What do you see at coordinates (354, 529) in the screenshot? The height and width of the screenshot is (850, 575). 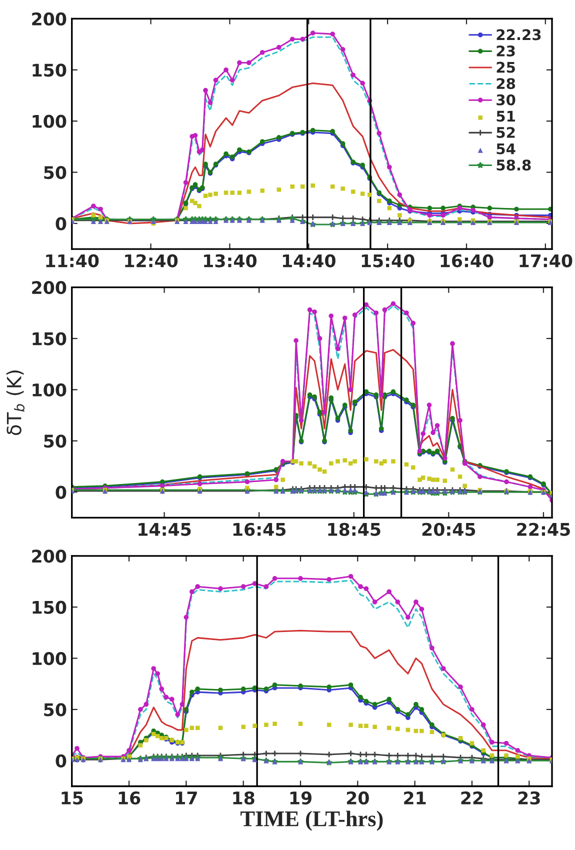 I see `x-tick-label: 18:45` at bounding box center [354, 529].